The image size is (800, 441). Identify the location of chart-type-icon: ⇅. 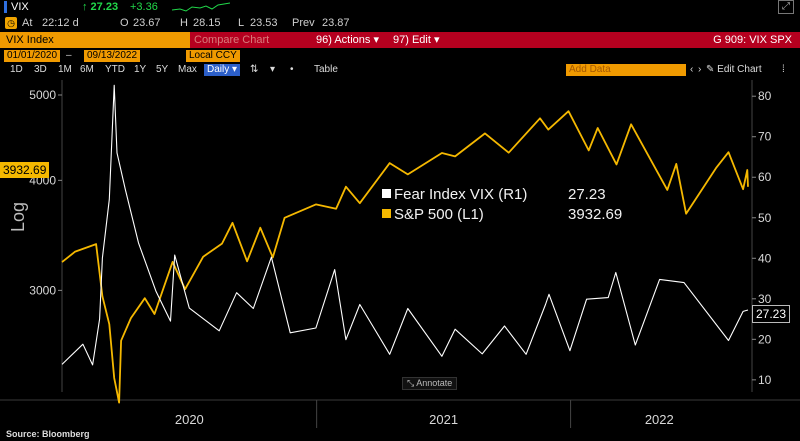
(254, 69).